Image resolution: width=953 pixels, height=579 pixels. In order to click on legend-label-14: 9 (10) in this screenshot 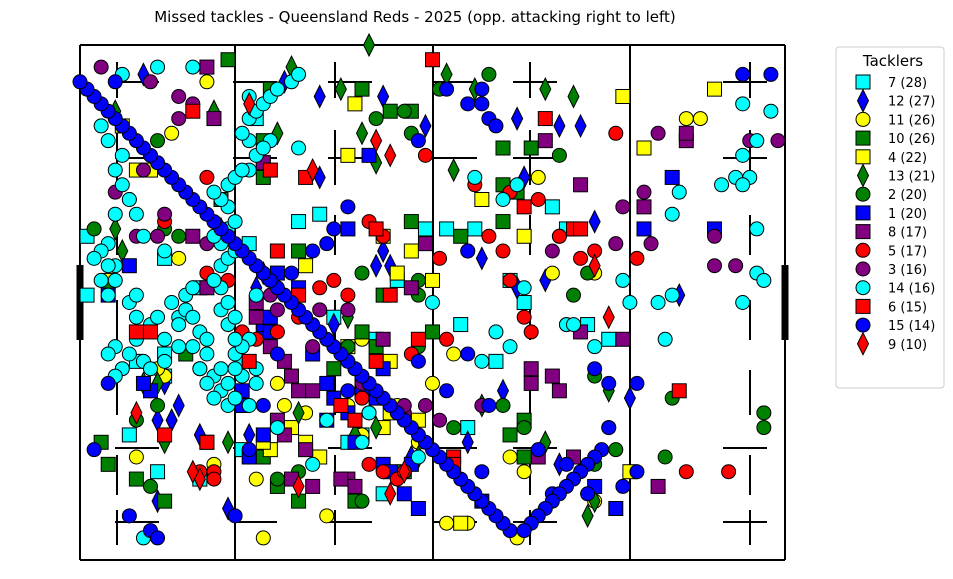, I will do `click(907, 345)`.